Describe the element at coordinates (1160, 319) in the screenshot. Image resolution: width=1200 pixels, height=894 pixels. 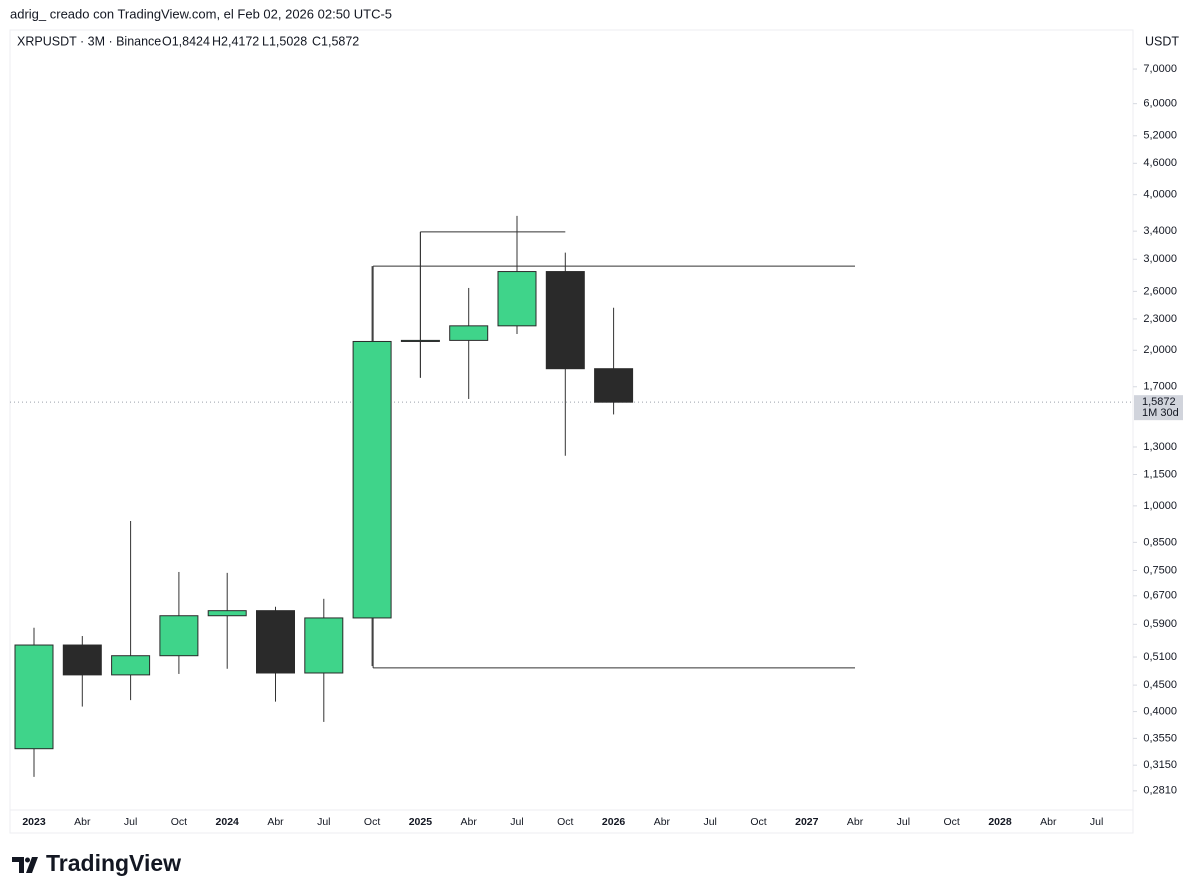
I see `y-tick-label: 2,3000` at that location.